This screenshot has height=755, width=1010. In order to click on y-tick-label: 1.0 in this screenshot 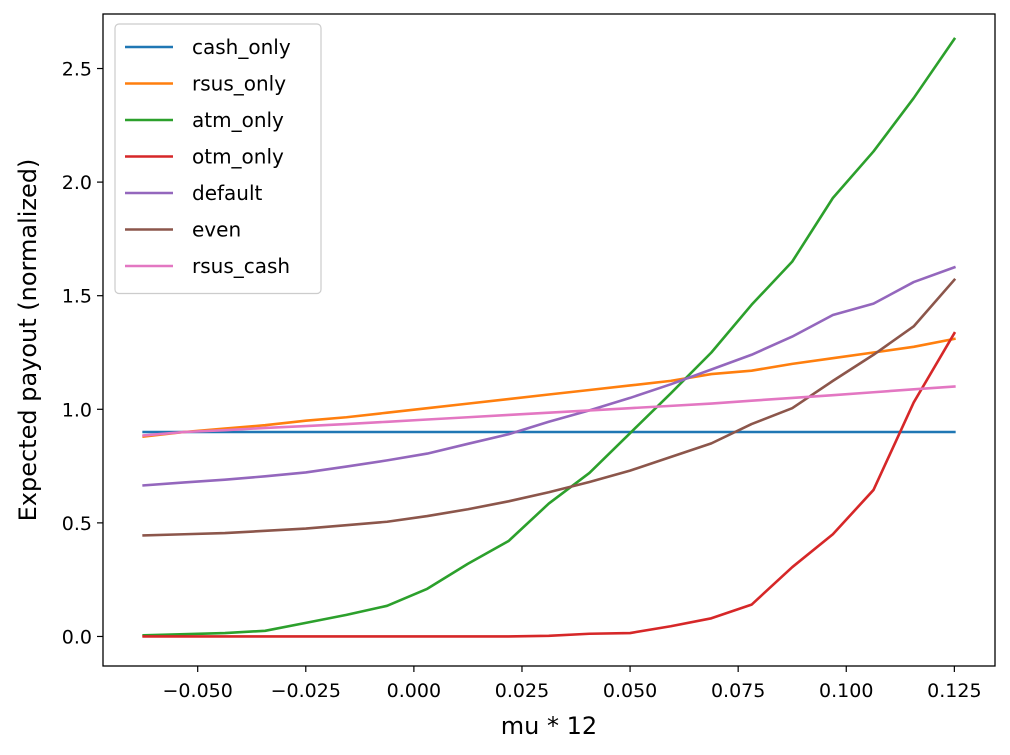, I will do `click(77, 410)`.